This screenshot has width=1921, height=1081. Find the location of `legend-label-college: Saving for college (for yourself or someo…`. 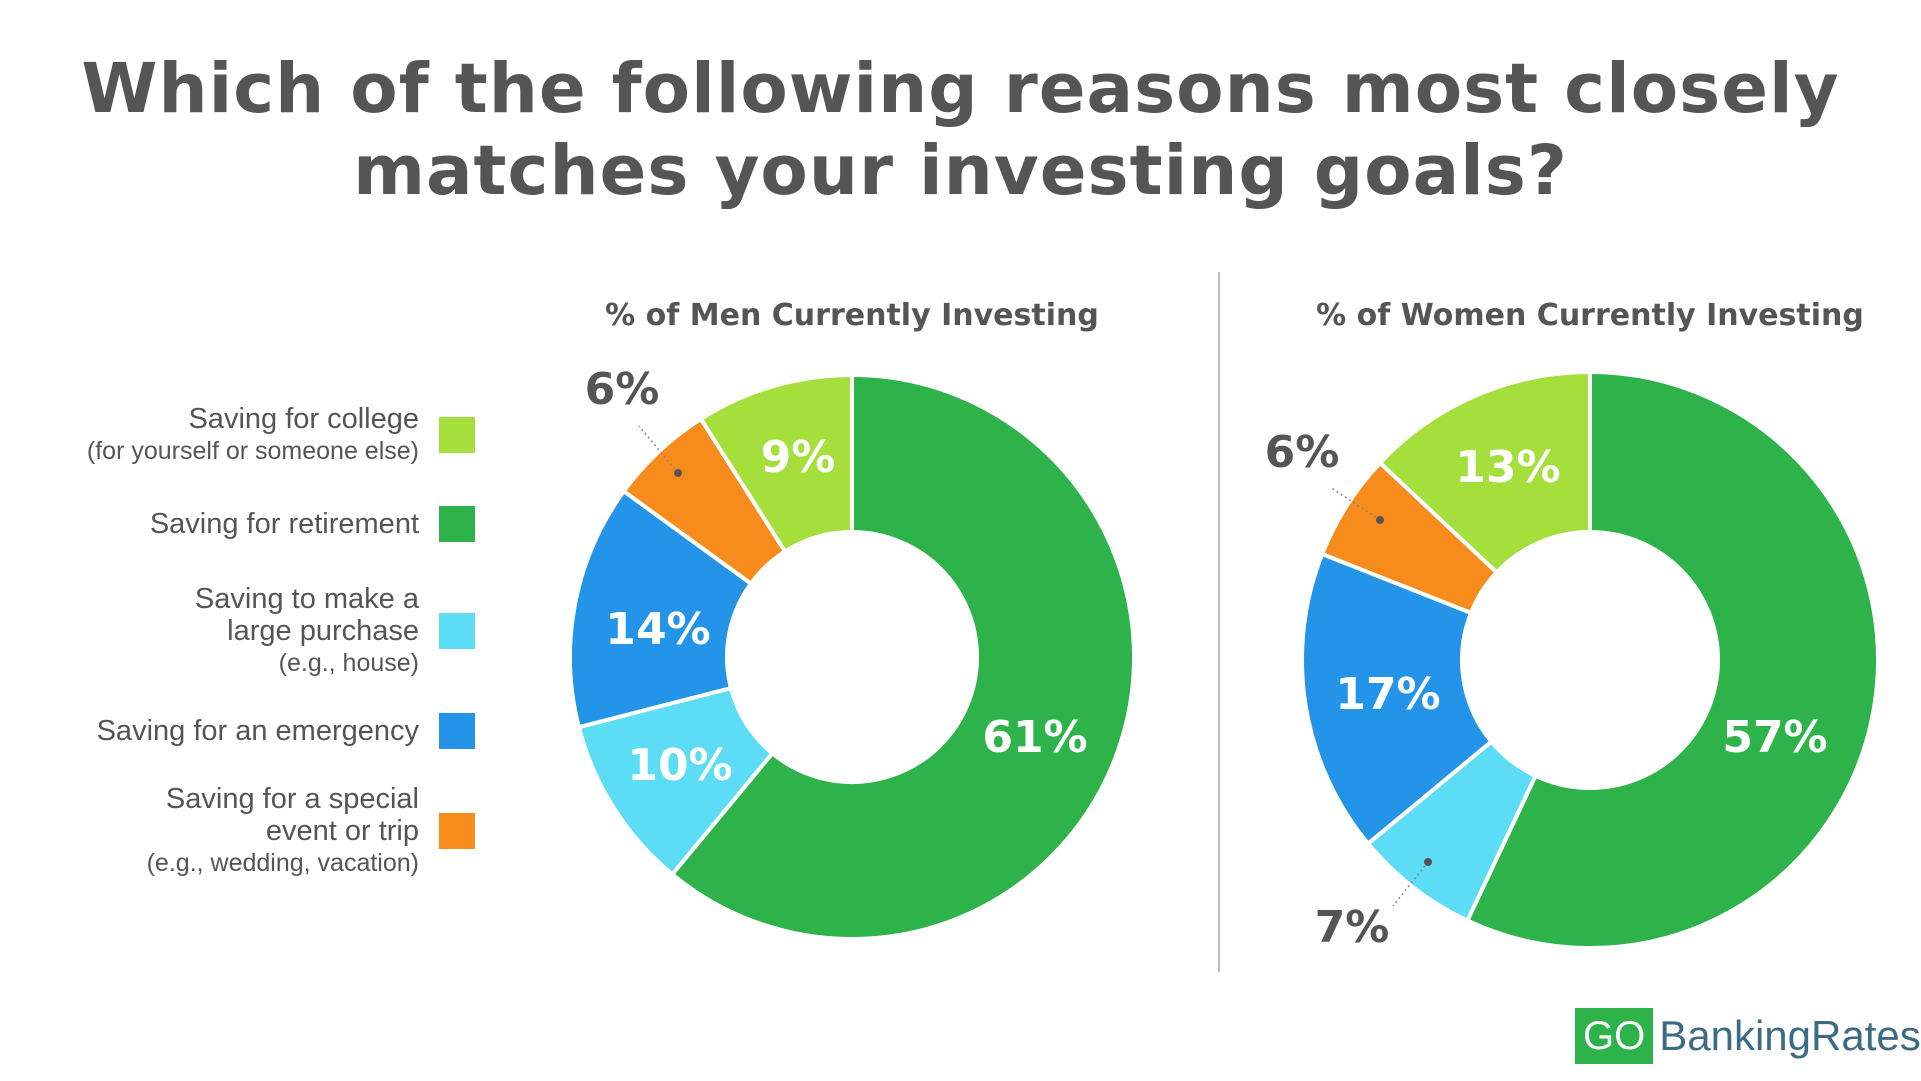

legend-label-college: Saving for college (for yourself or someo… is located at coordinates (252, 434).